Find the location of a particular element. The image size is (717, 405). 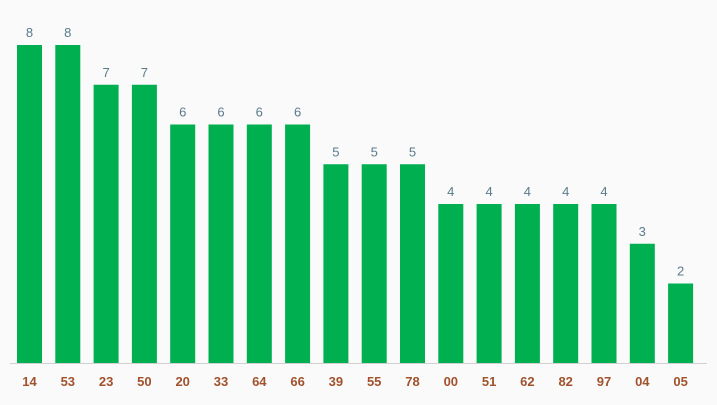

category-label-55: 55 is located at coordinates (374, 381).